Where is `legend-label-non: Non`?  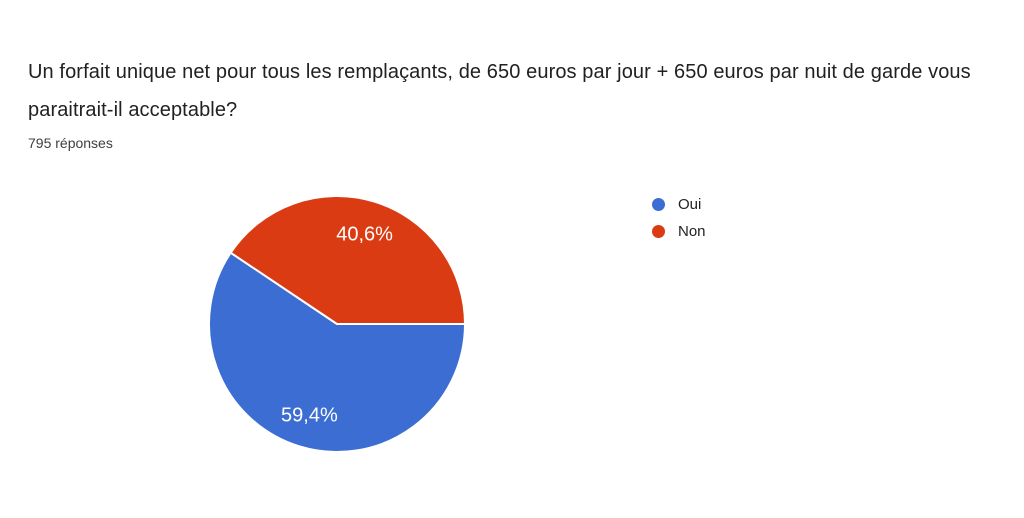
legend-label-non: Non is located at coordinates (692, 231).